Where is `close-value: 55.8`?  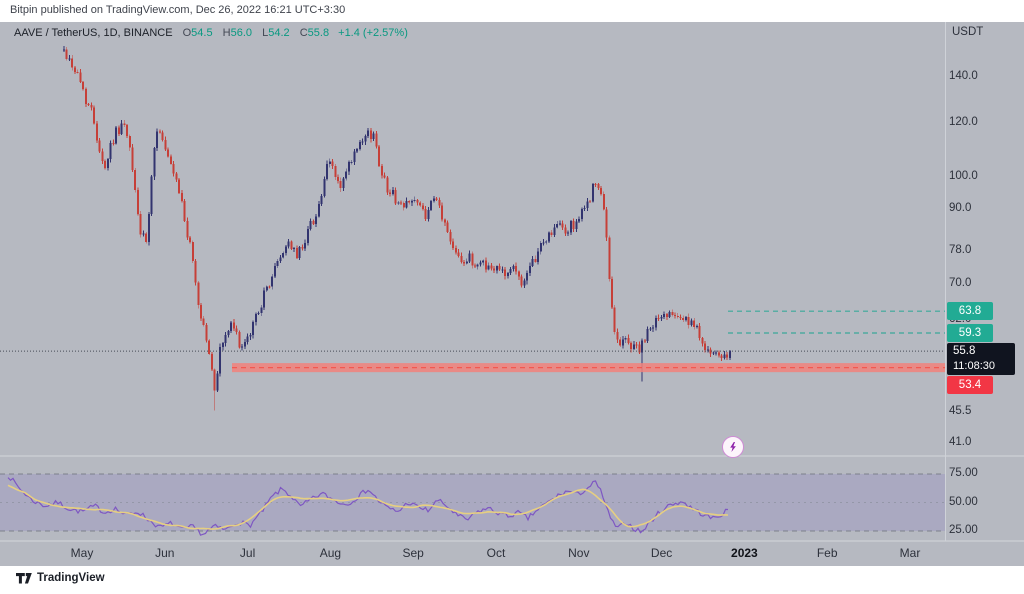
close-value: 55.8 is located at coordinates (318, 33).